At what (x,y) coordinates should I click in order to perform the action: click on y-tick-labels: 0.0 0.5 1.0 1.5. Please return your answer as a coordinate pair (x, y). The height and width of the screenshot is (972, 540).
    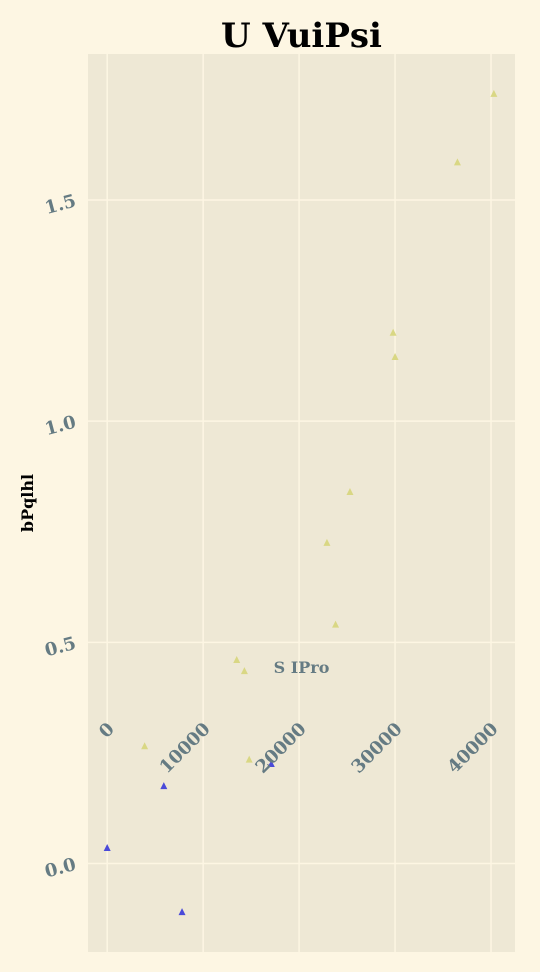
    Looking at the image, I should click on (61, 537).